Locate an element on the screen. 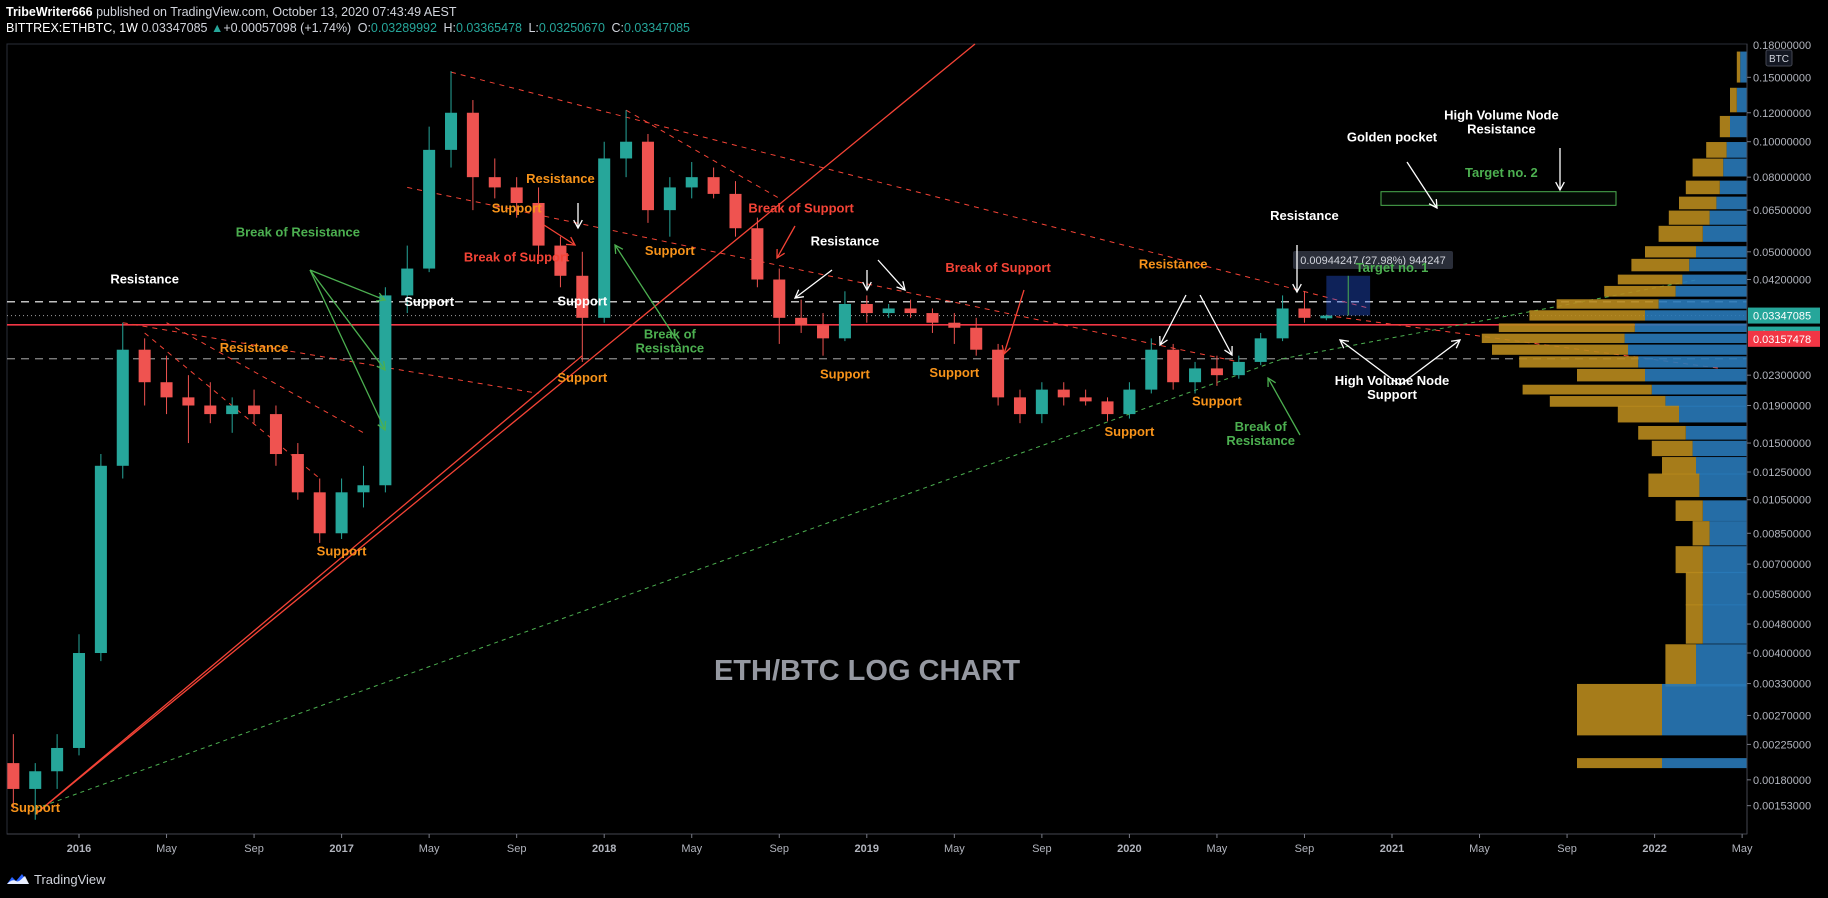  annotation-label: Golden pocket is located at coordinates (1392, 137).